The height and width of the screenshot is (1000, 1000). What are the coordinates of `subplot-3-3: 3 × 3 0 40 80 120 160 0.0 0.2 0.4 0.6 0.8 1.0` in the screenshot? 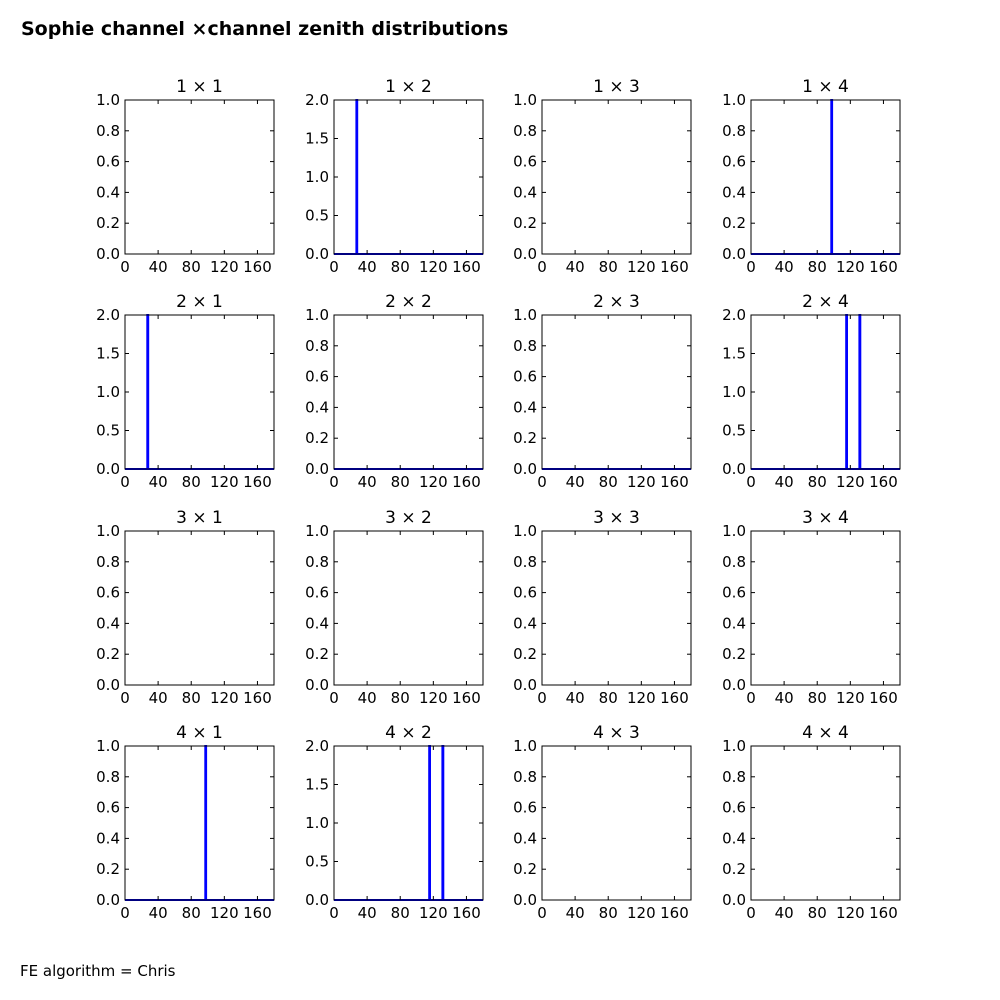 It's located at (602, 607).